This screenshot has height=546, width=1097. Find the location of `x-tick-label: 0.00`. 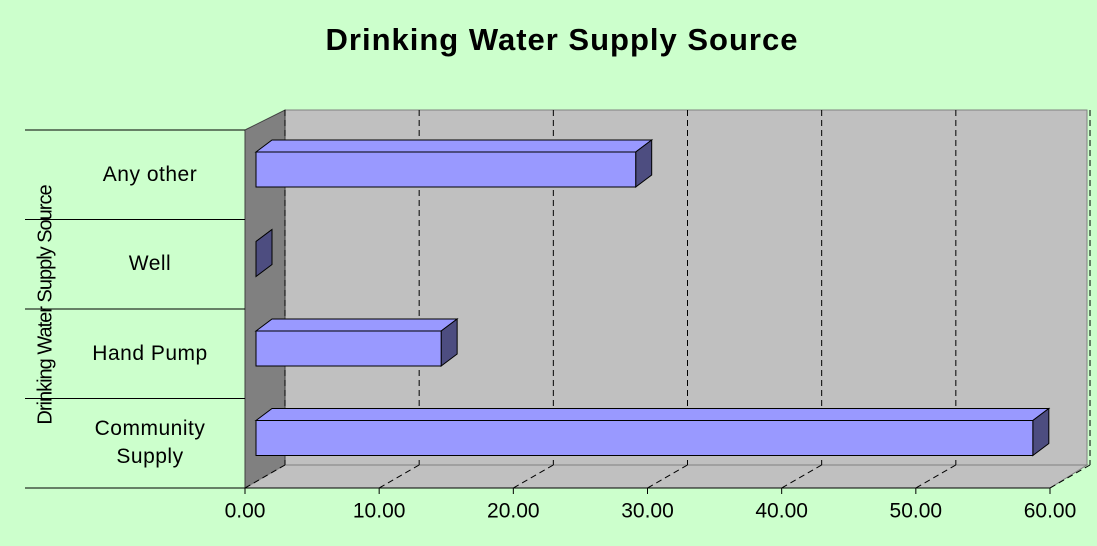

x-tick-label: 0.00 is located at coordinates (245, 511).